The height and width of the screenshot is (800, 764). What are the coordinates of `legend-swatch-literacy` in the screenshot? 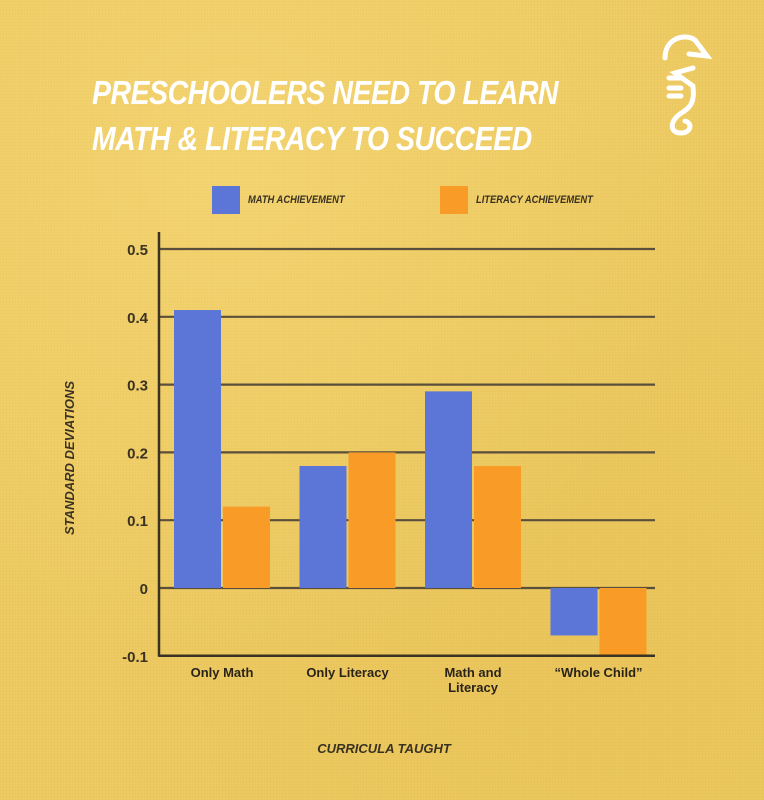 It's located at (454, 200).